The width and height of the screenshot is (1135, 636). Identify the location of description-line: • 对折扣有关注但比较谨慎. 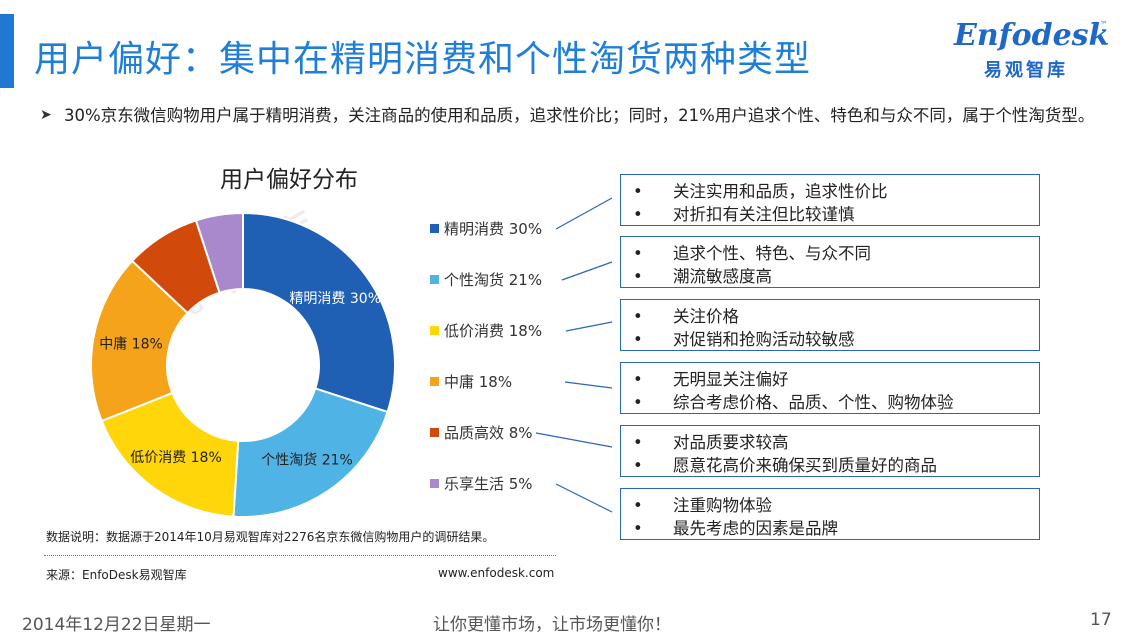
(744, 213).